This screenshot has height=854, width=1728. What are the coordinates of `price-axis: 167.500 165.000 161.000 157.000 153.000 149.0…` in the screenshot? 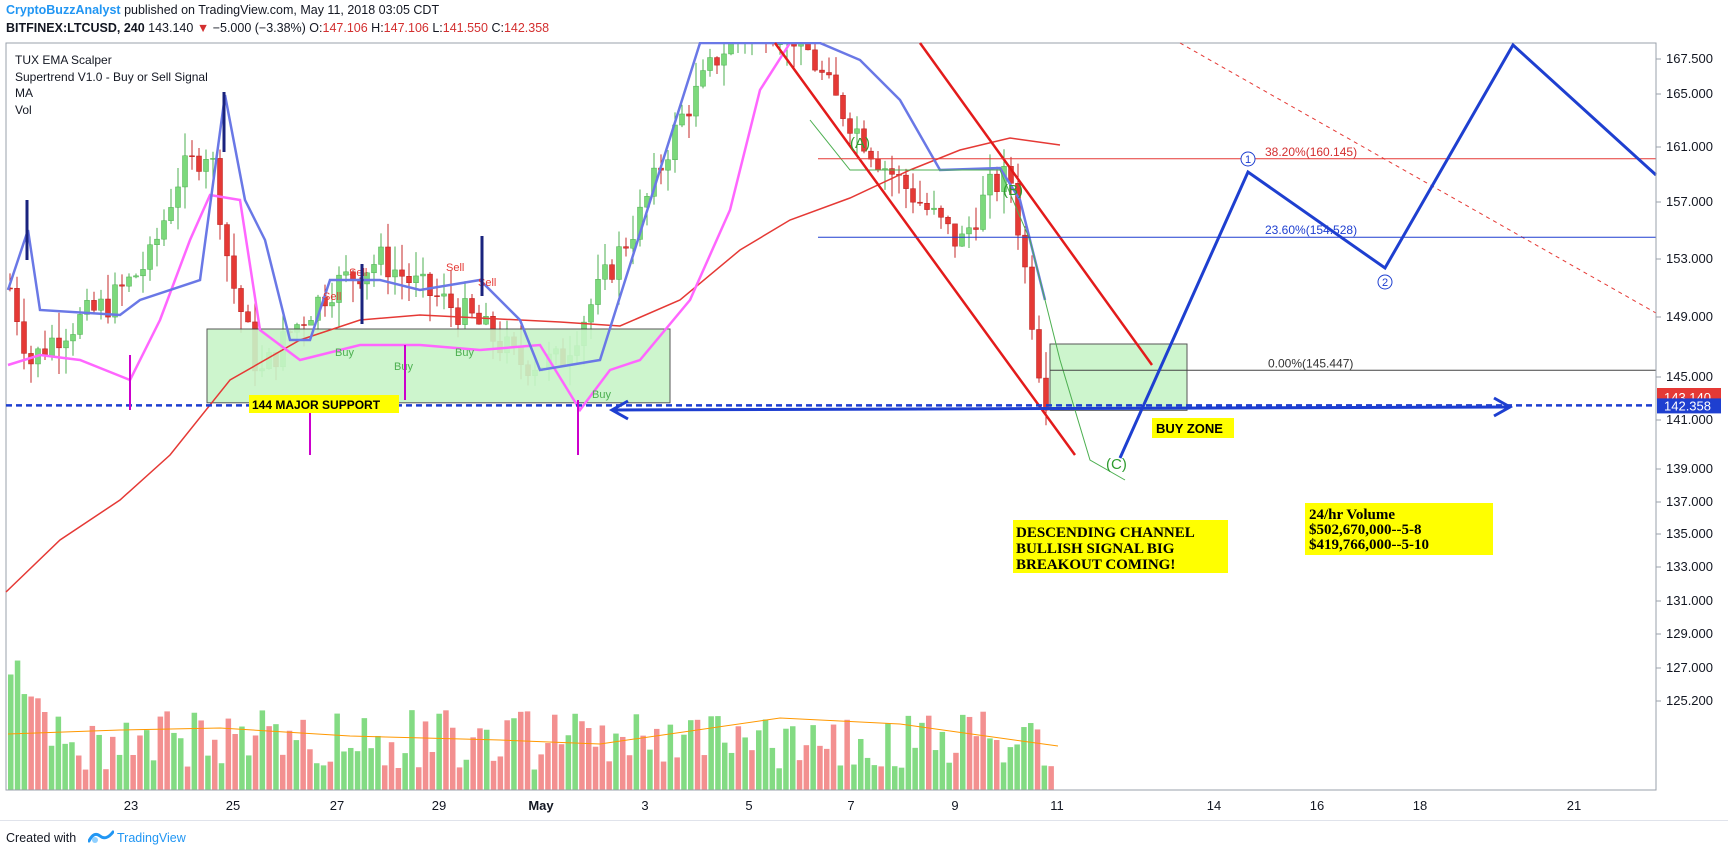 It's located at (1688, 416).